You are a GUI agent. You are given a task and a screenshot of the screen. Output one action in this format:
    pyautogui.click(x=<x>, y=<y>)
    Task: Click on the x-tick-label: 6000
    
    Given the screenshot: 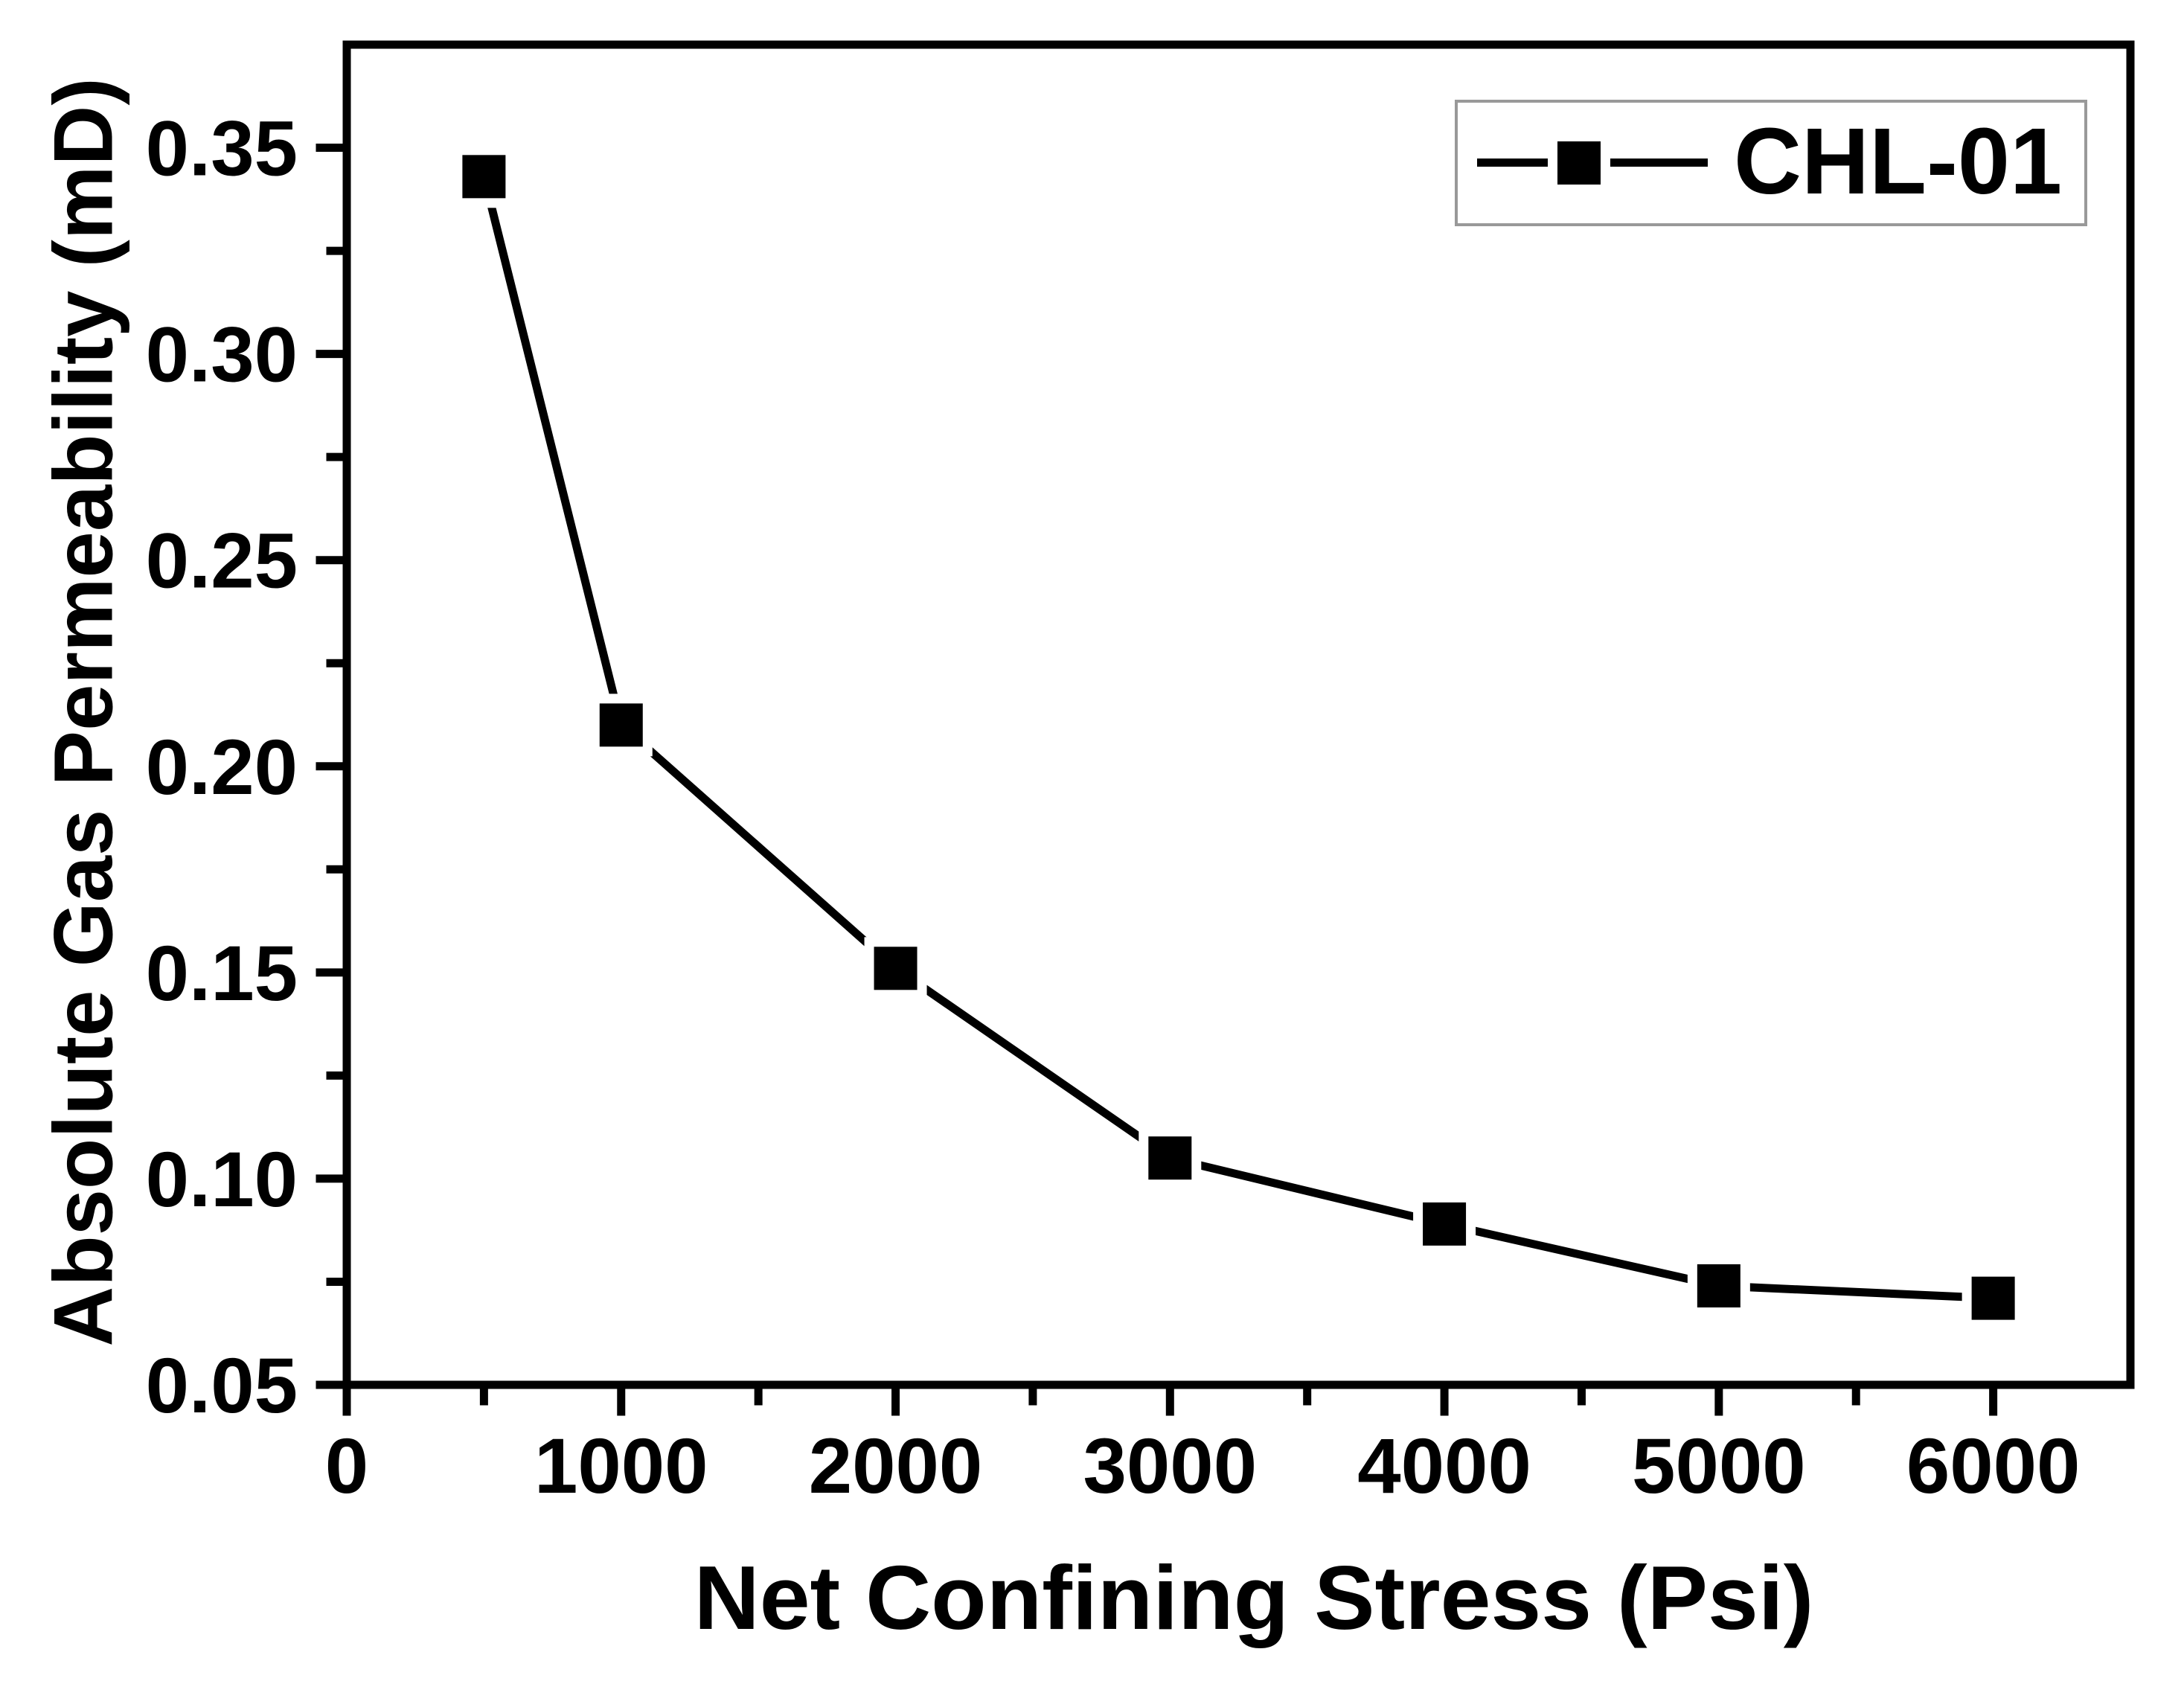 What is the action you would take?
    pyautogui.click(x=1993, y=1466)
    